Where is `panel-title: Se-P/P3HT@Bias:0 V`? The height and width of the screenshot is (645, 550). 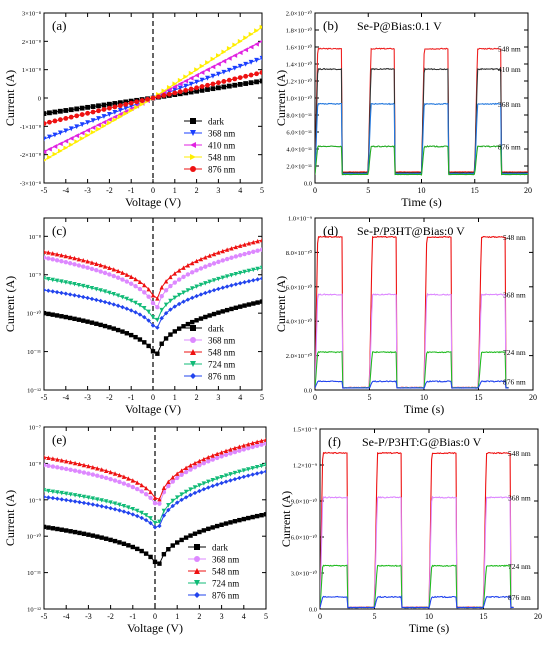 panel-title: Se-P/P3HT@Bias:0 V is located at coordinates (411, 231).